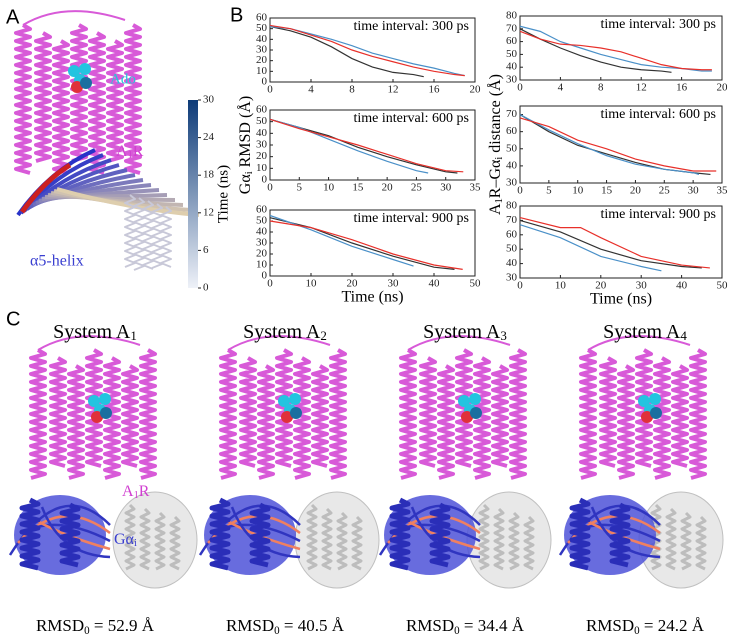 The width and height of the screenshot is (730, 643). Describe the element at coordinates (262, 60) in the screenshot. I see `y-tick-label: 20` at that location.